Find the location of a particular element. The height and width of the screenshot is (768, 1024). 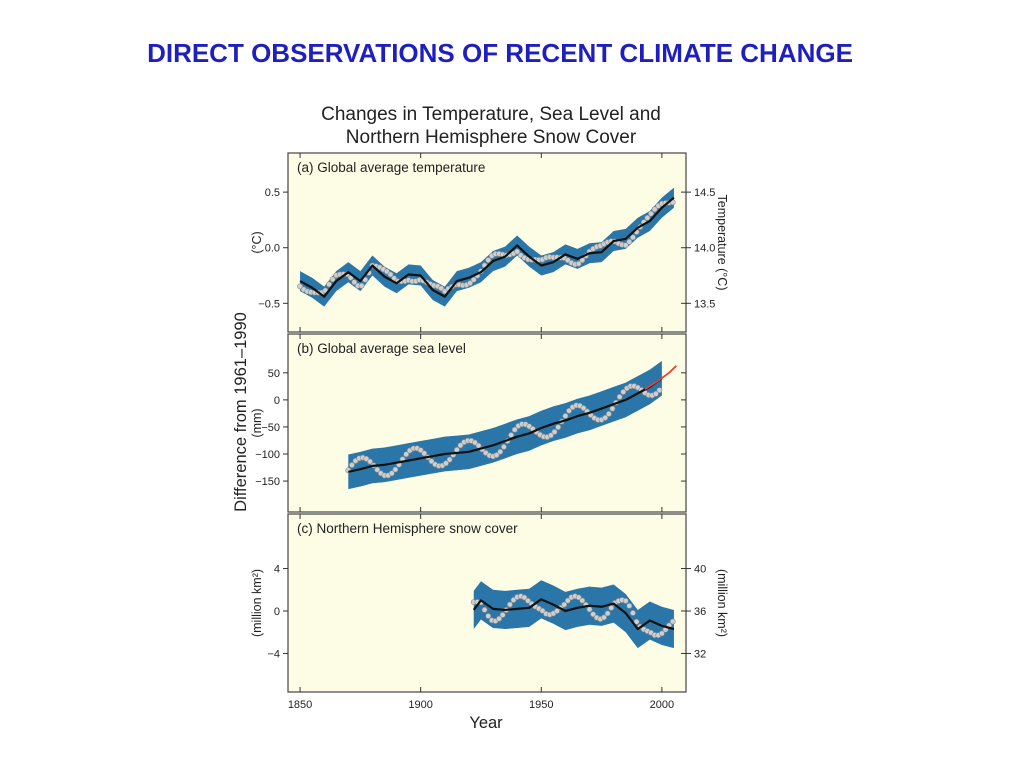

right-tick-label: 13.5 is located at coordinates (704, 304).